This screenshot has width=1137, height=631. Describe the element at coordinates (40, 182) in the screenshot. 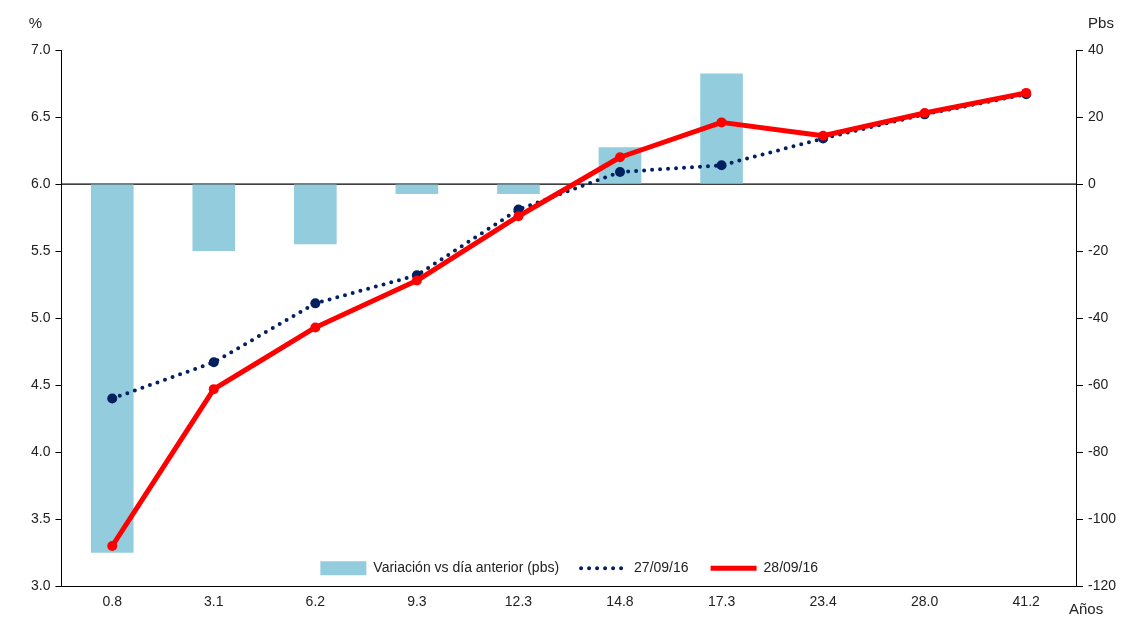

I see `y-tick-label: 6.0` at that location.